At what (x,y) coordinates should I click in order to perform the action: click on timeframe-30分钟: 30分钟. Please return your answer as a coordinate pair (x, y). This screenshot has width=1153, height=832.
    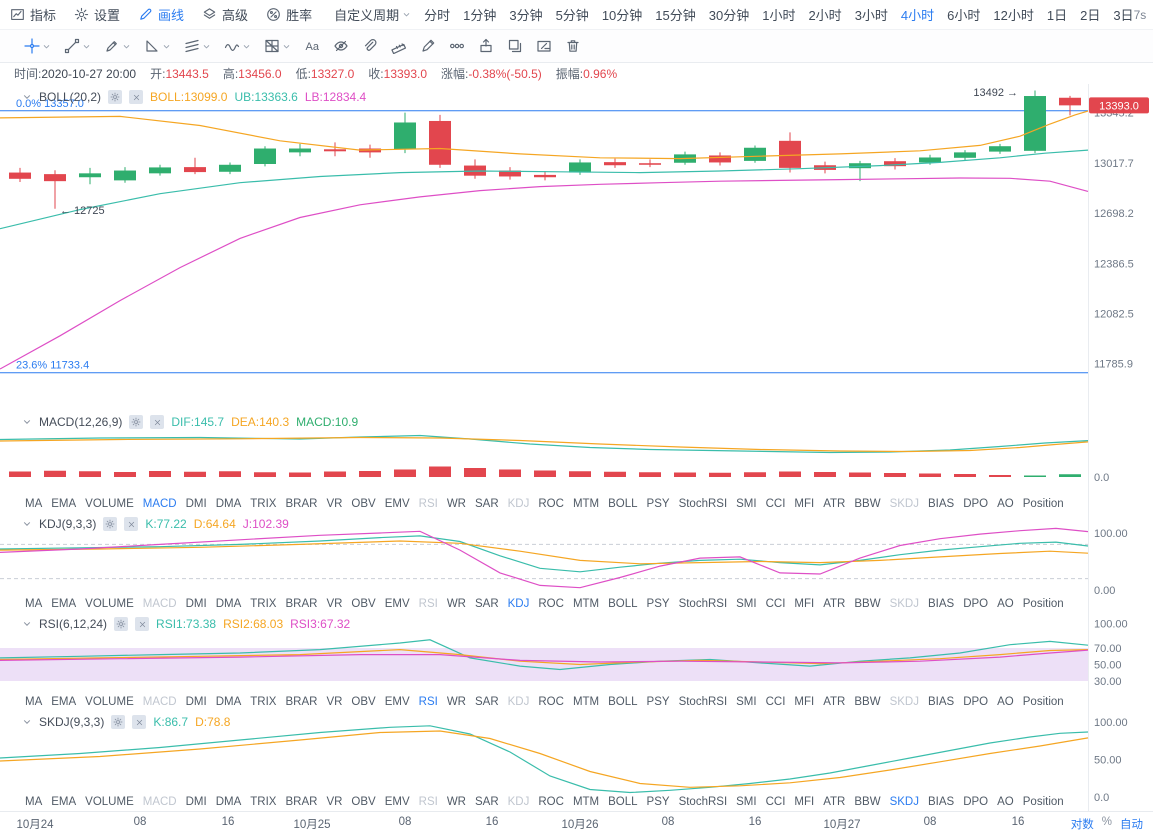
    Looking at the image, I should click on (729, 15).